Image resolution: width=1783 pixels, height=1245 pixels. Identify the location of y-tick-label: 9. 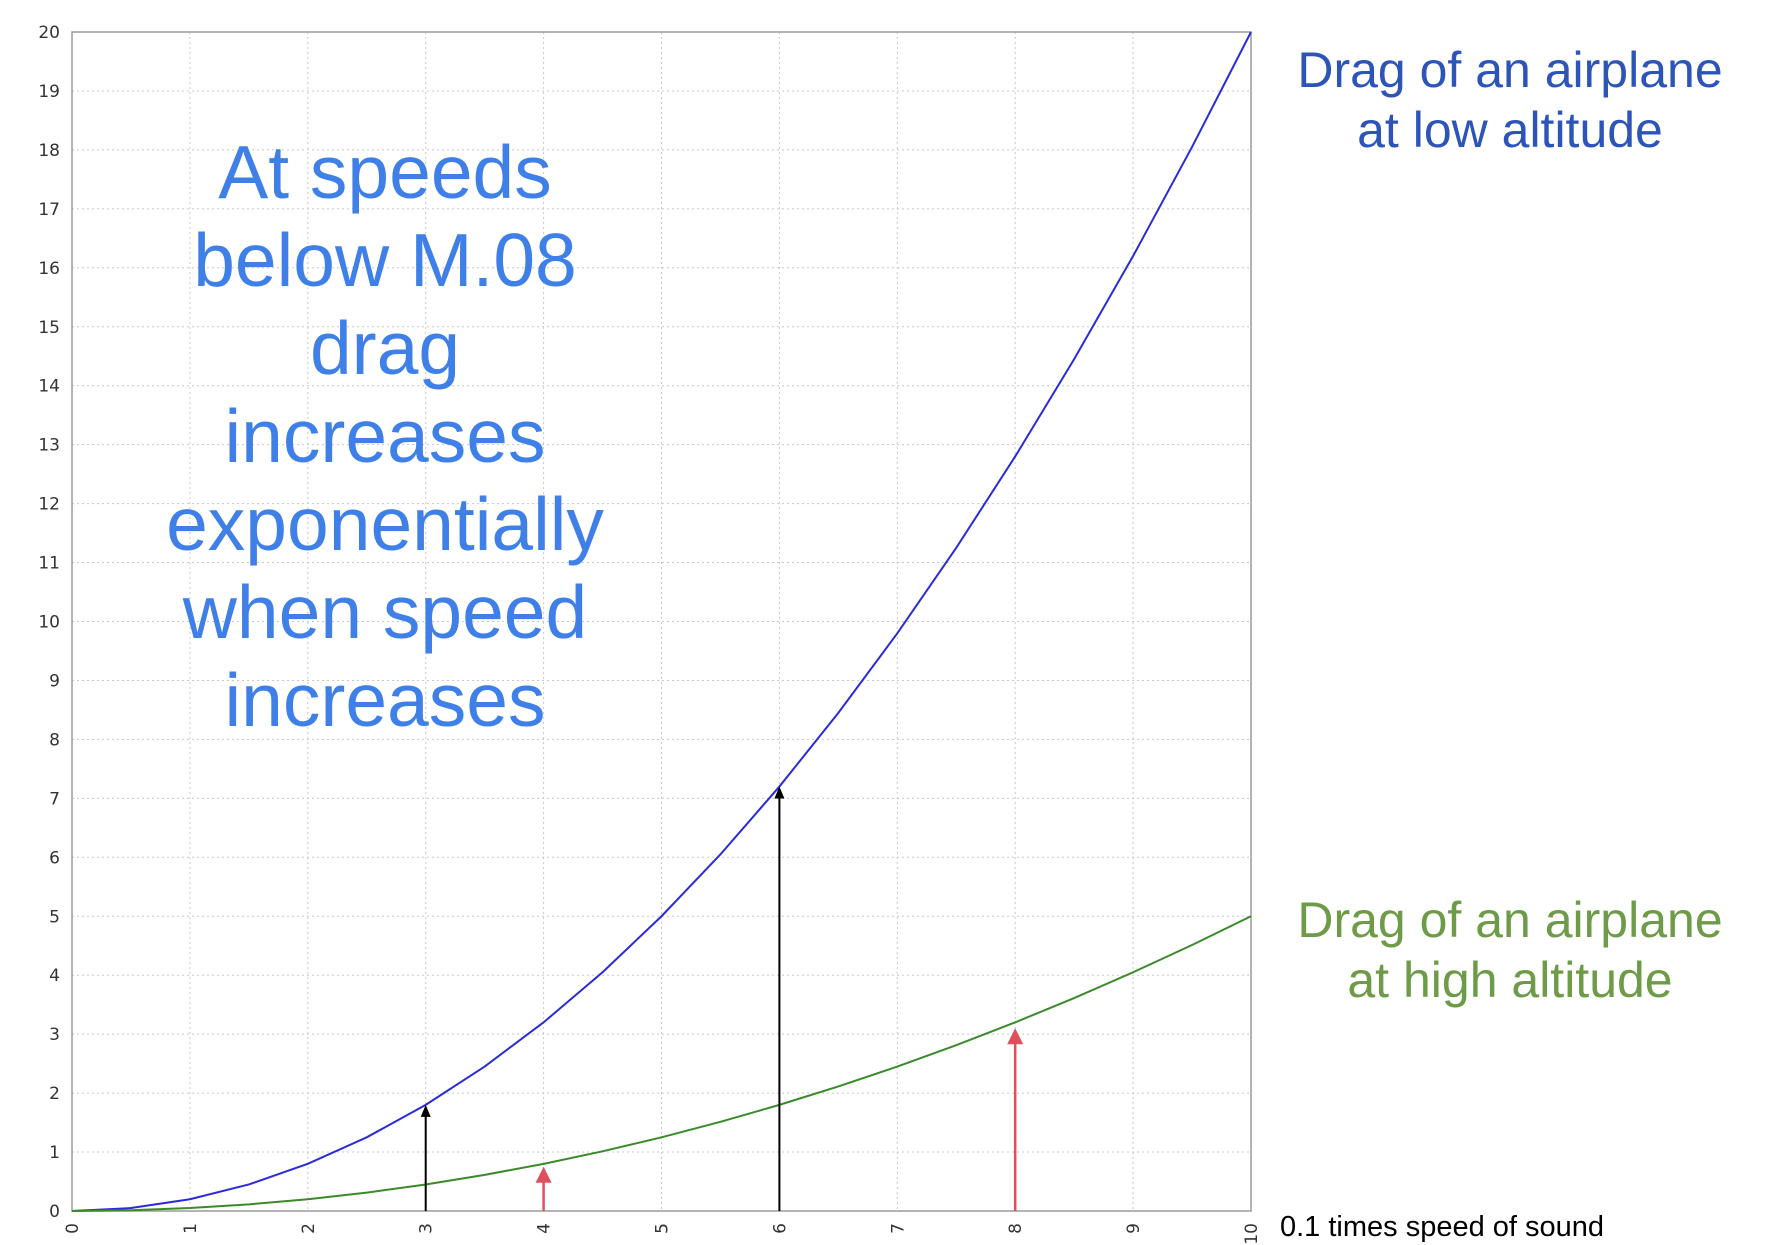
(54, 681).